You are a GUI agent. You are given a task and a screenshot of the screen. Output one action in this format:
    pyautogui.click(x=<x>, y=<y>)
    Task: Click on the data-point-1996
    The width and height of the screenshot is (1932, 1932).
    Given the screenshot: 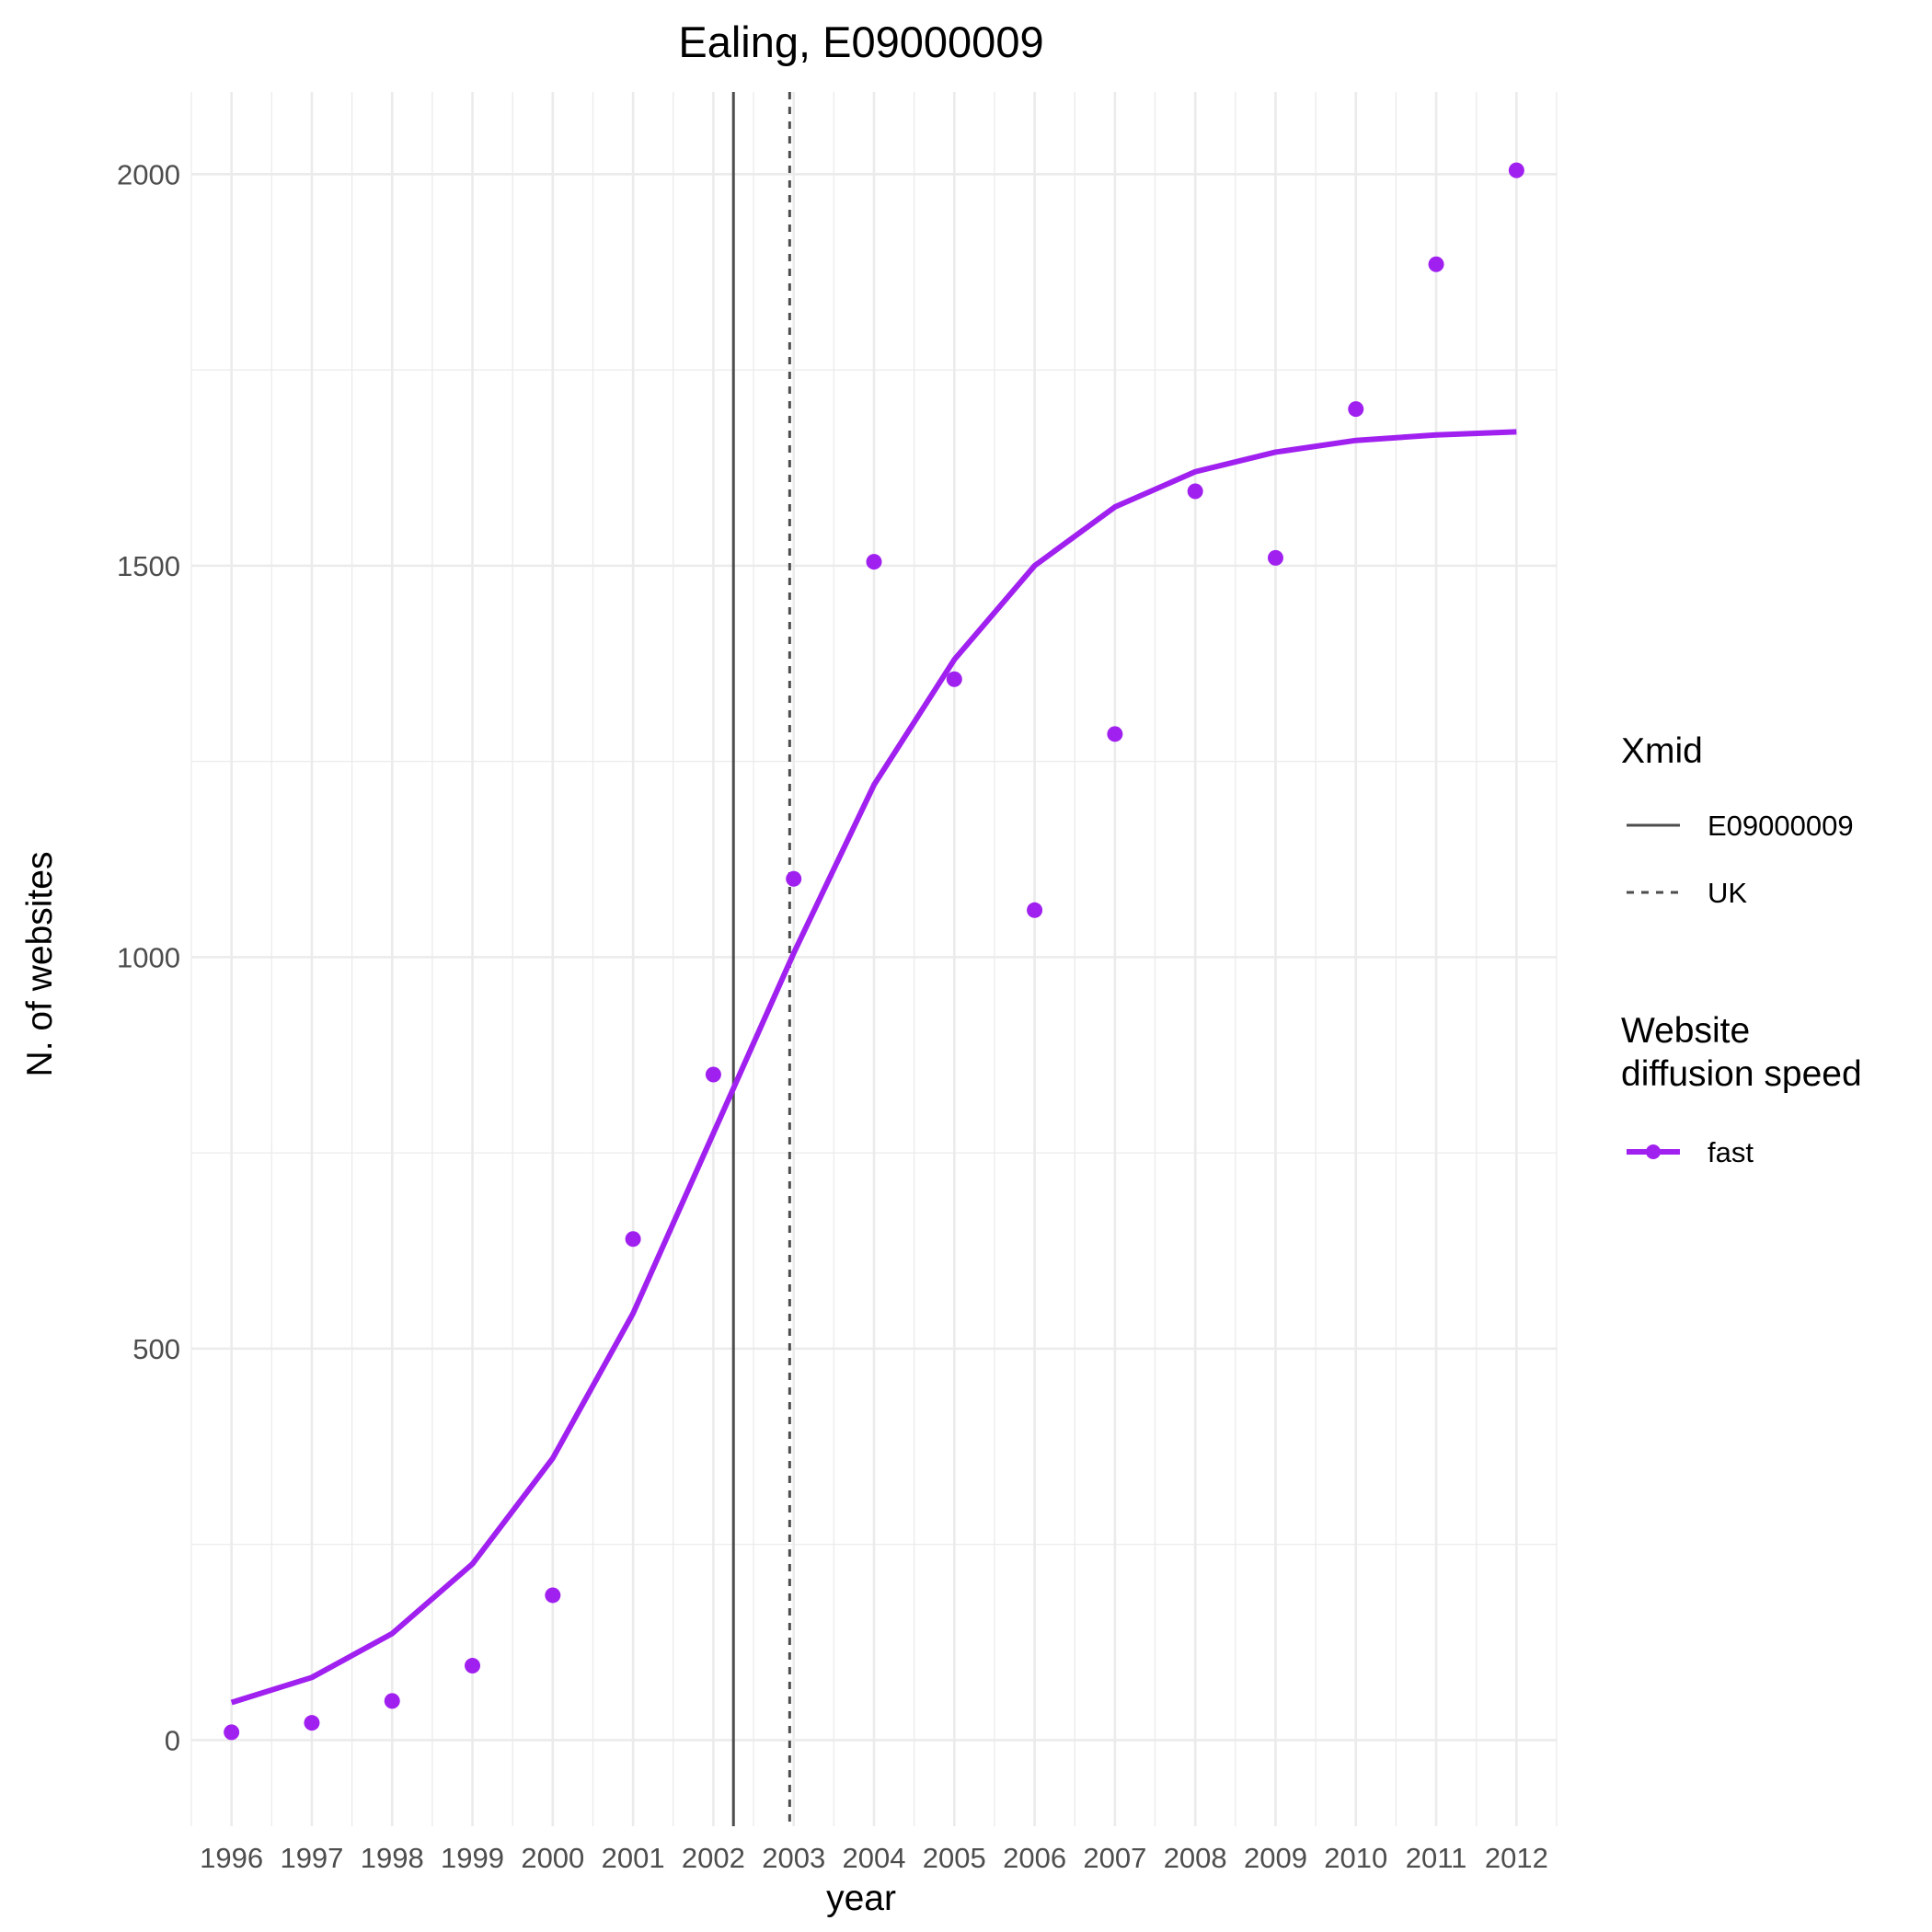 What is the action you would take?
    pyautogui.click(x=232, y=1732)
    